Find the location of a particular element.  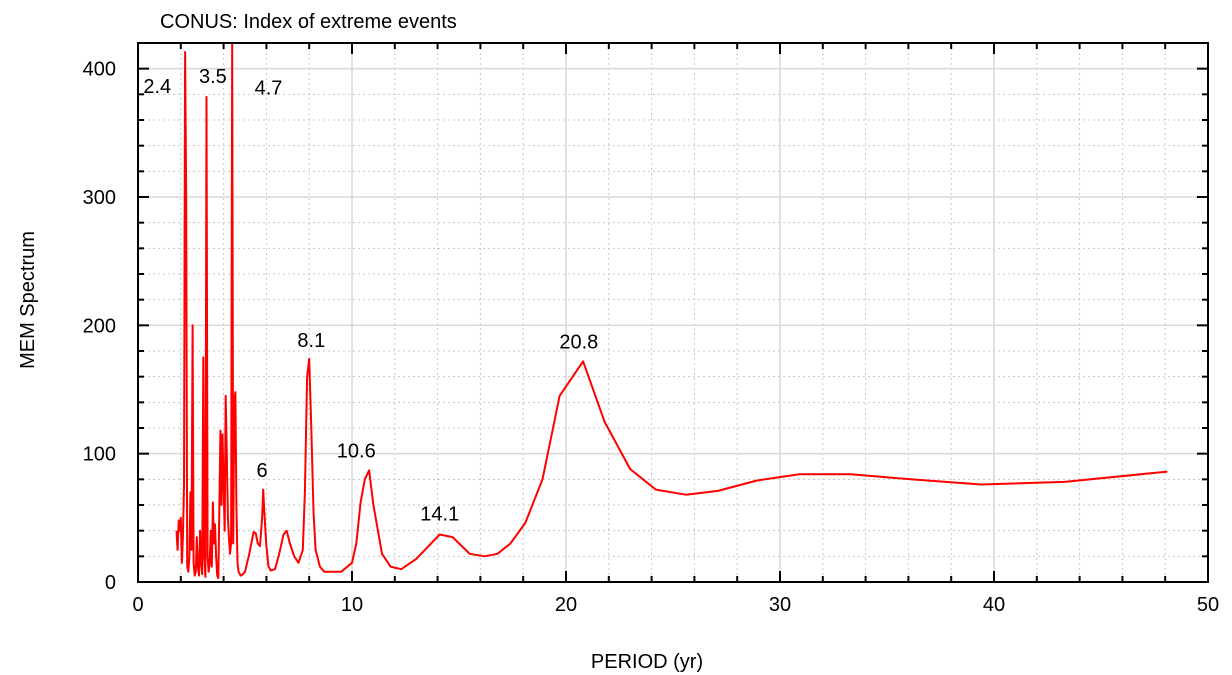

x-tick-label: 10 is located at coordinates (352, 605).